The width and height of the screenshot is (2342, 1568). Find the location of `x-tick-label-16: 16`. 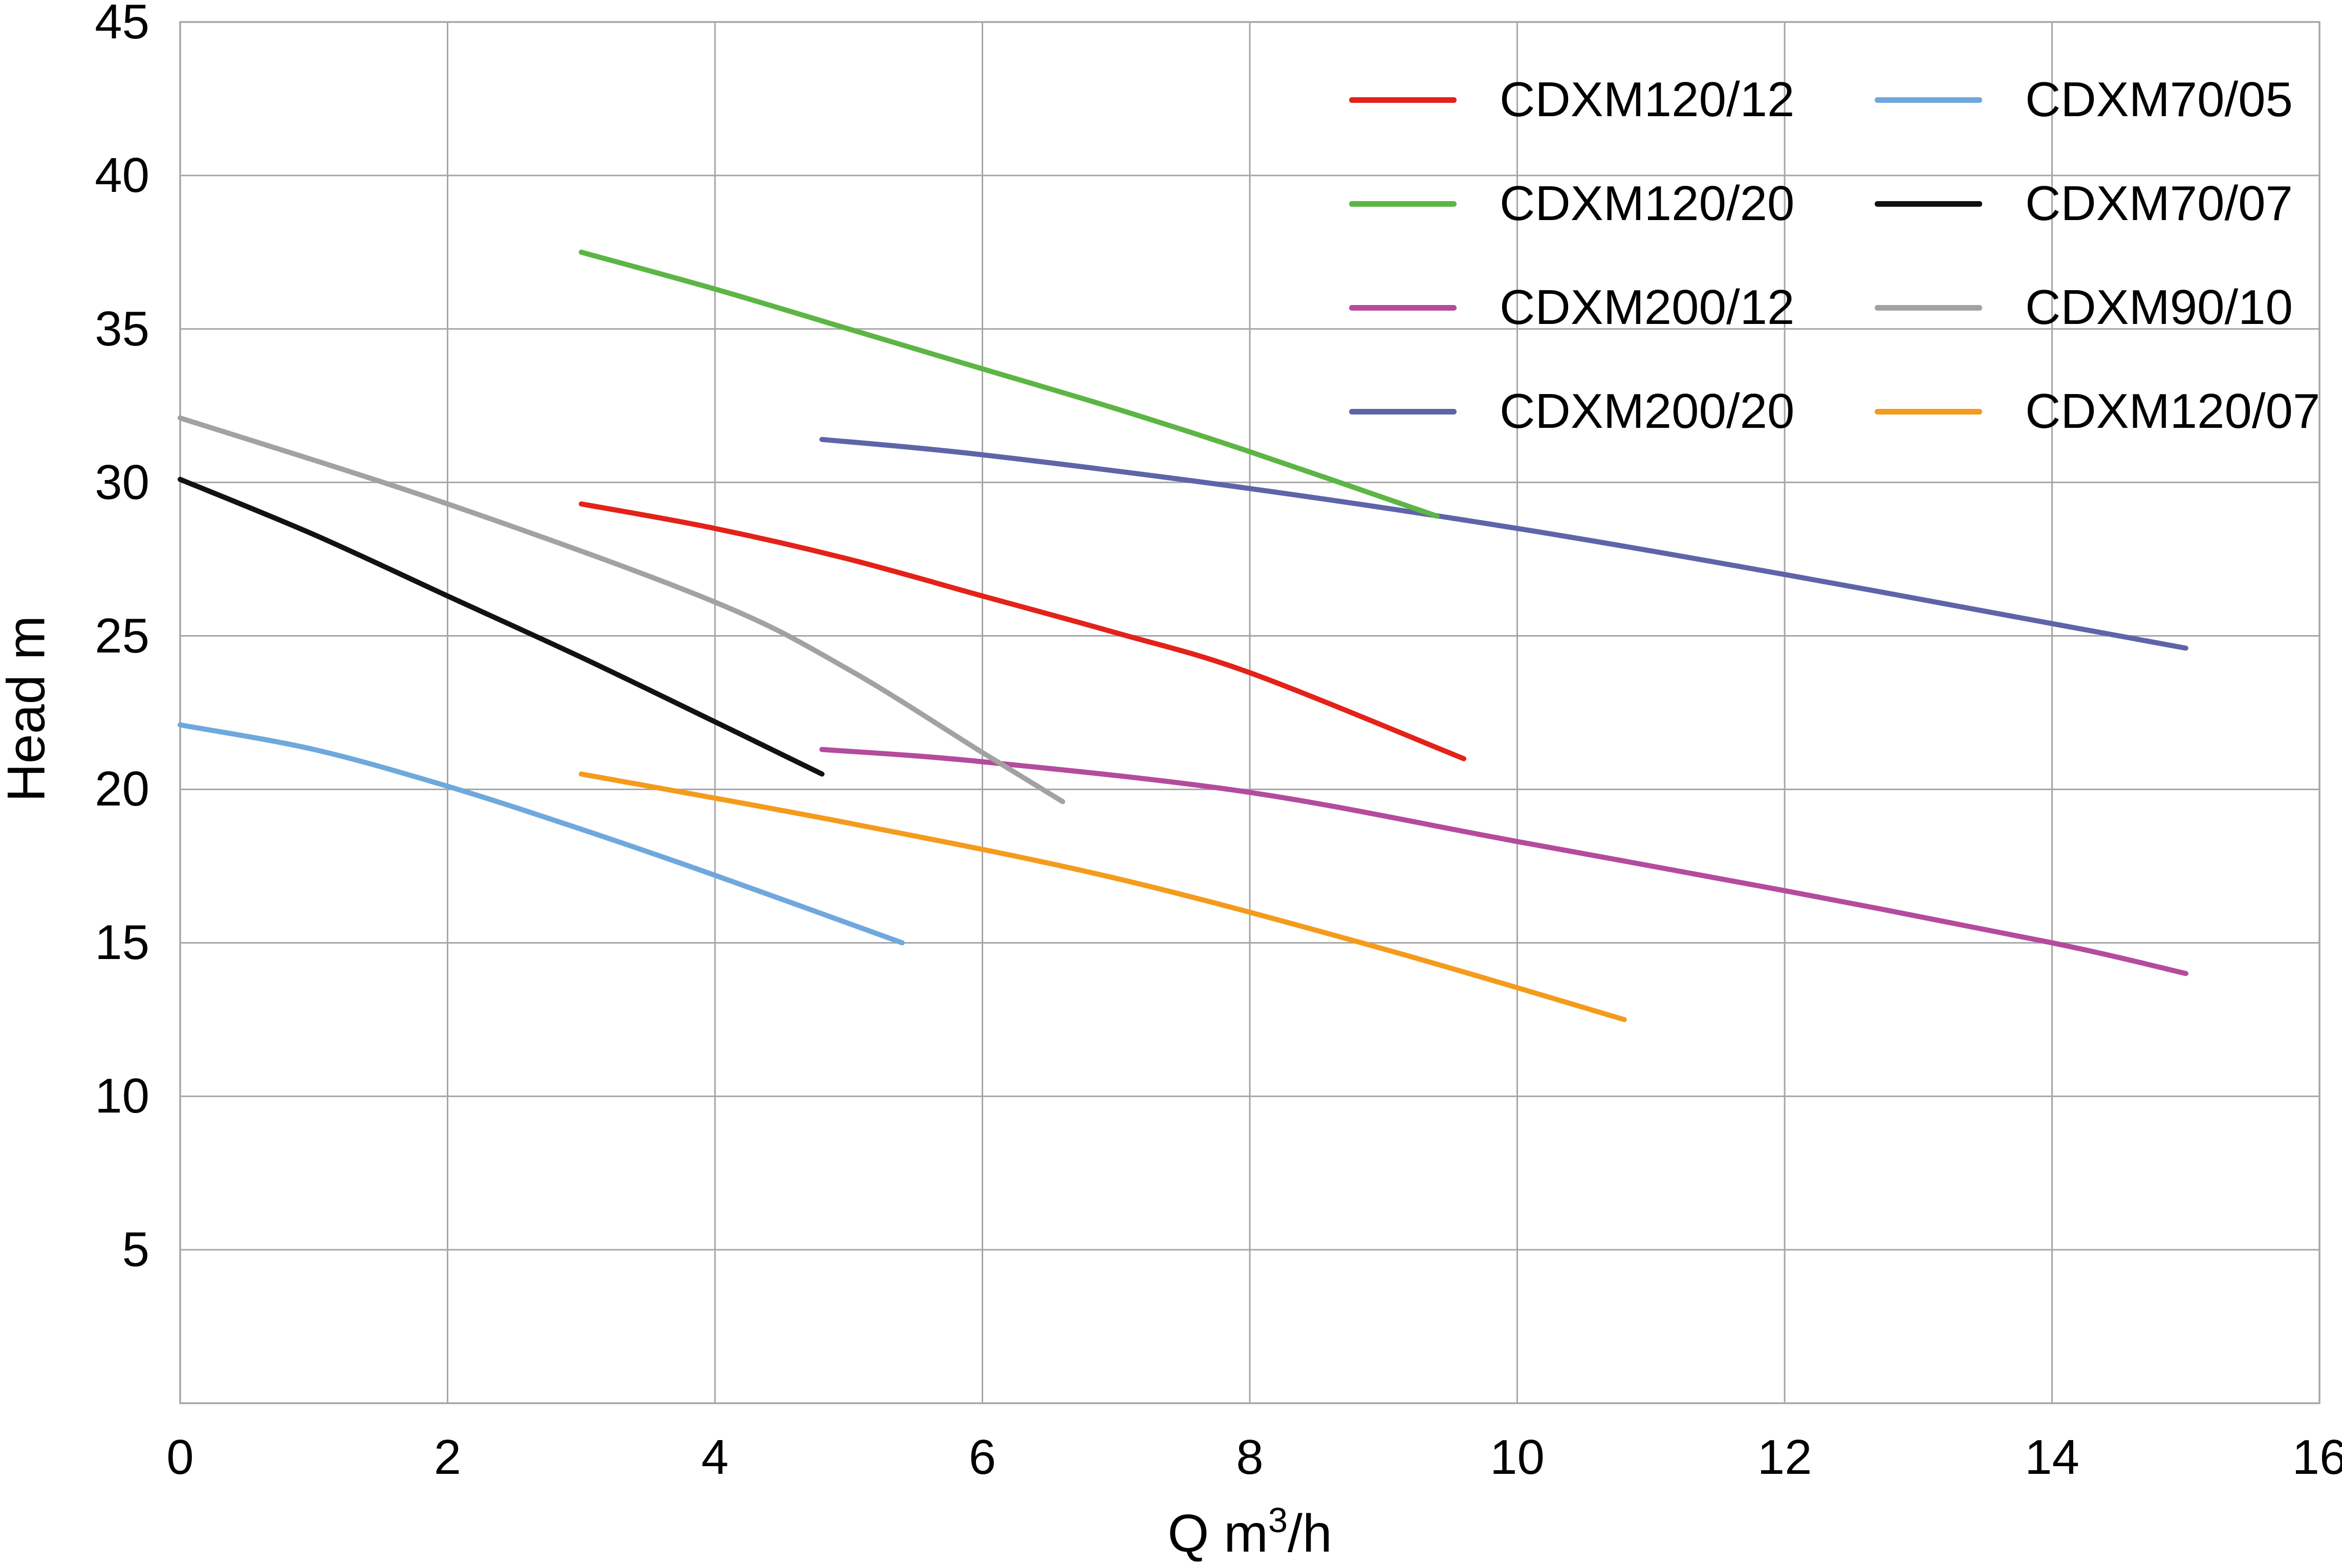

x-tick-label-16: 16 is located at coordinates (2317, 1457).